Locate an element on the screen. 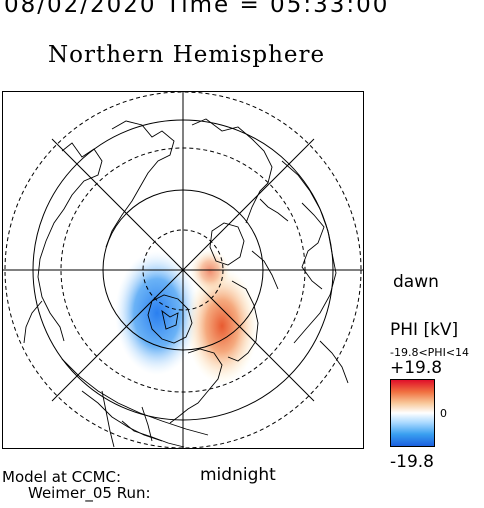 The height and width of the screenshot is (508, 484). midnight-label: midnight is located at coordinates (238, 475).